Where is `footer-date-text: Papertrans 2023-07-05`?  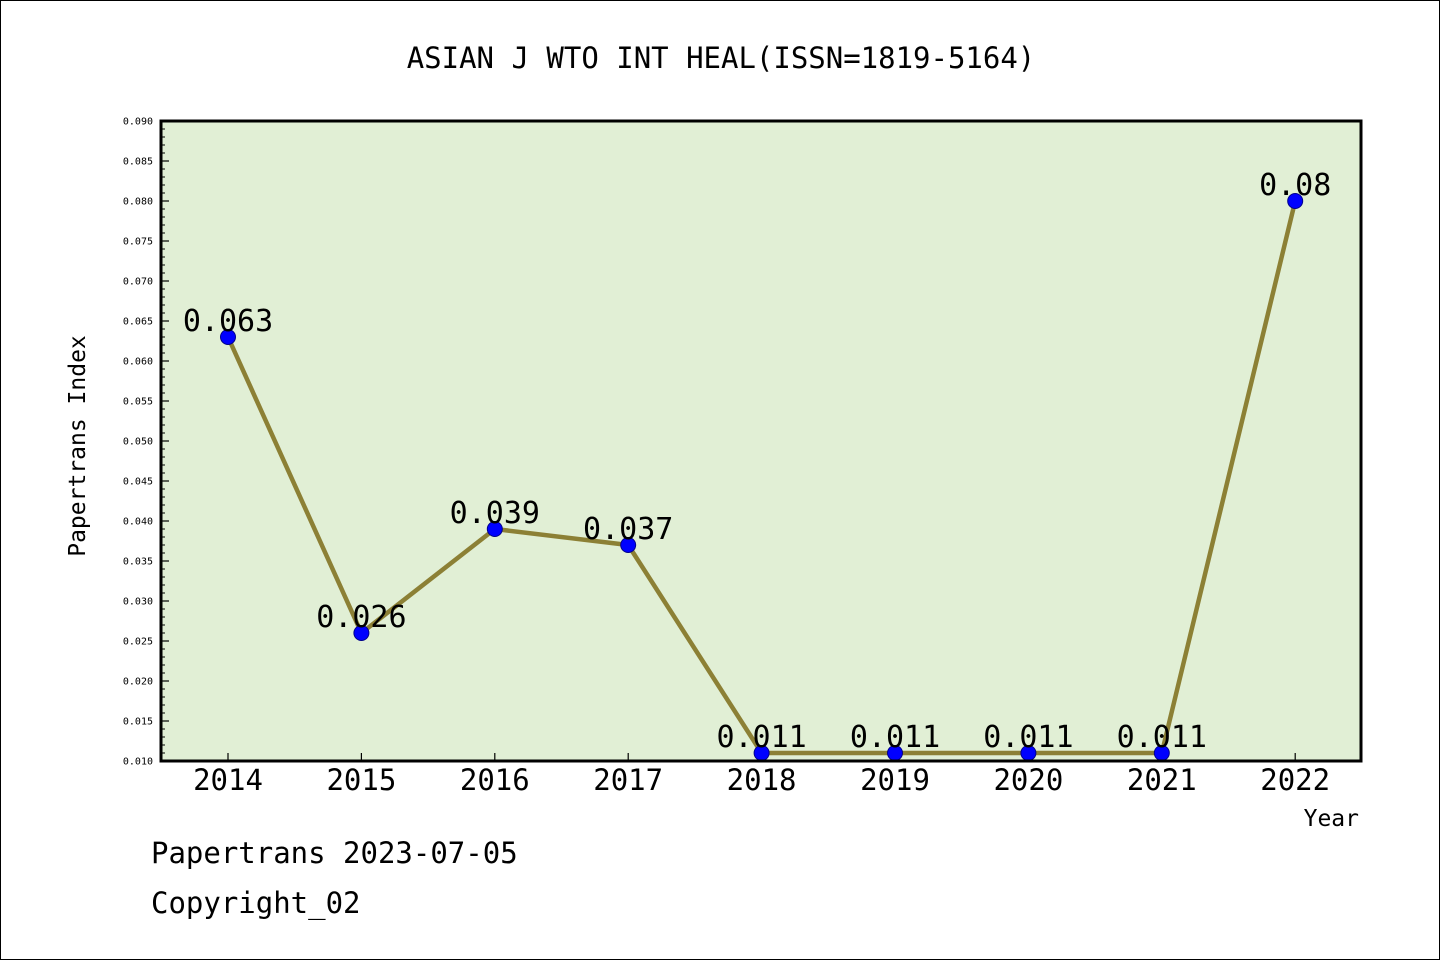
footer-date-text: Papertrans 2023-07-05 is located at coordinates (334, 853).